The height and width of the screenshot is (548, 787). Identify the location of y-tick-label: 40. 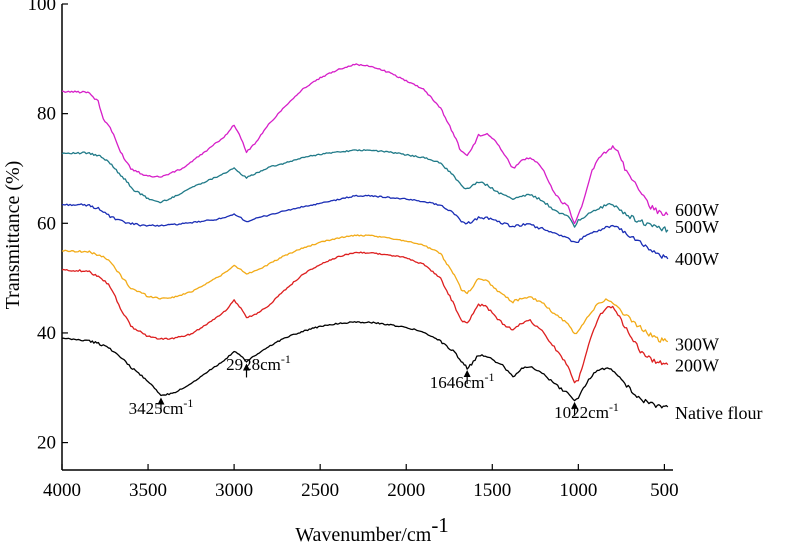
(46, 333).